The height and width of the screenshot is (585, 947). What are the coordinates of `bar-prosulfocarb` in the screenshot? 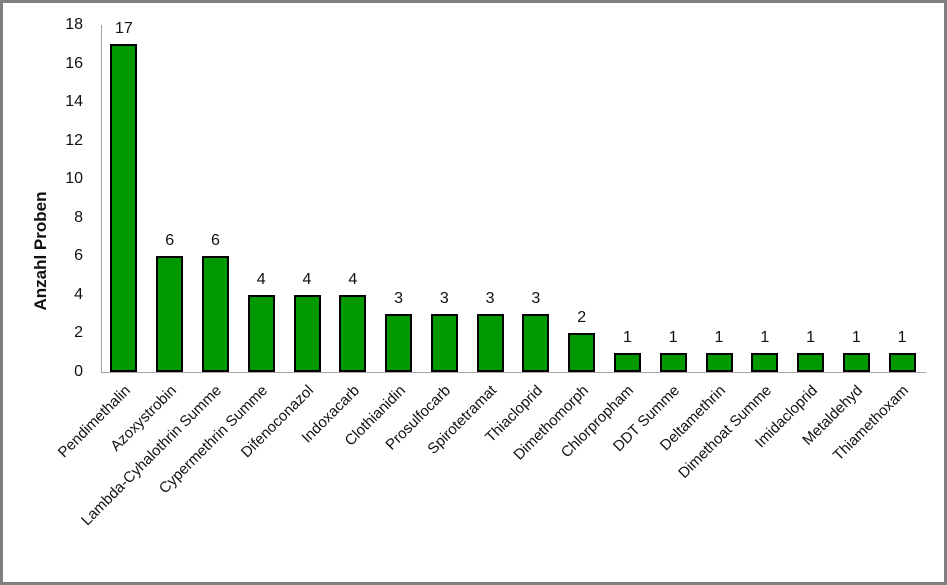 It's located at (444, 343).